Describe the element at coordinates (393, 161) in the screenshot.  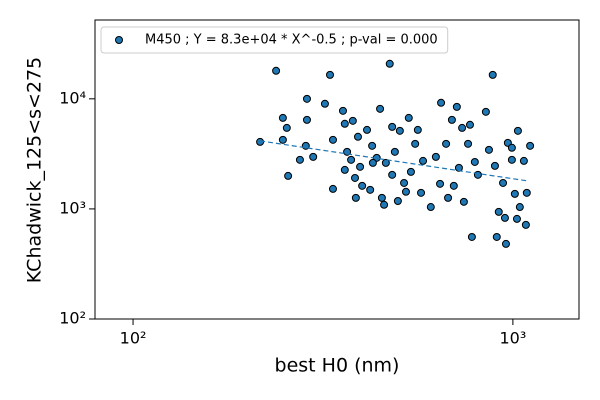
I see `fit-line` at that location.